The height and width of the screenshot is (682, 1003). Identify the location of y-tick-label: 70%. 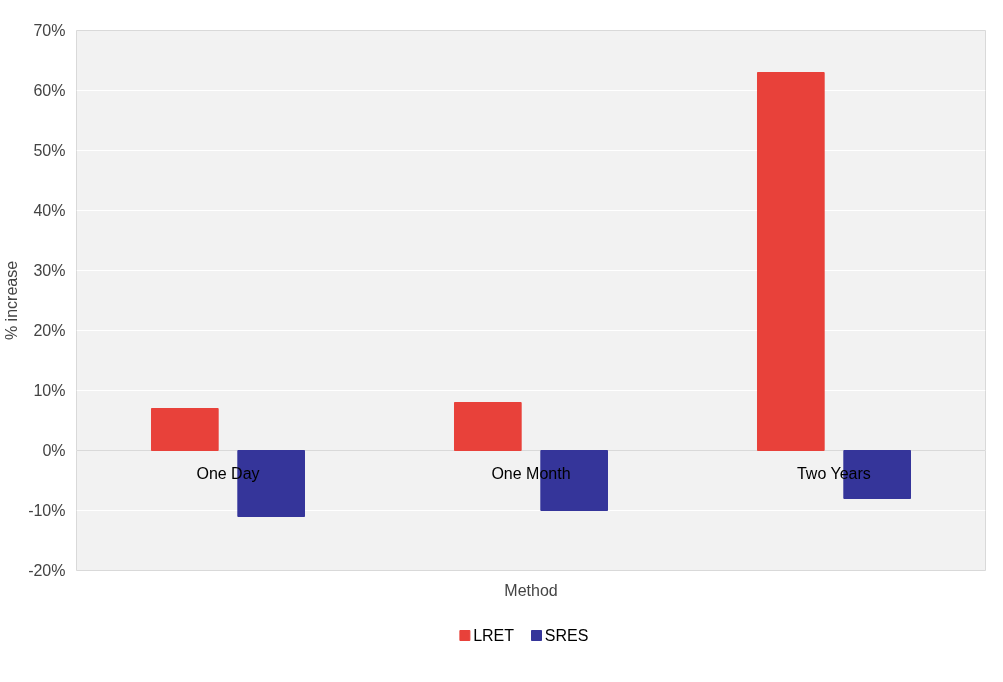
(49, 30).